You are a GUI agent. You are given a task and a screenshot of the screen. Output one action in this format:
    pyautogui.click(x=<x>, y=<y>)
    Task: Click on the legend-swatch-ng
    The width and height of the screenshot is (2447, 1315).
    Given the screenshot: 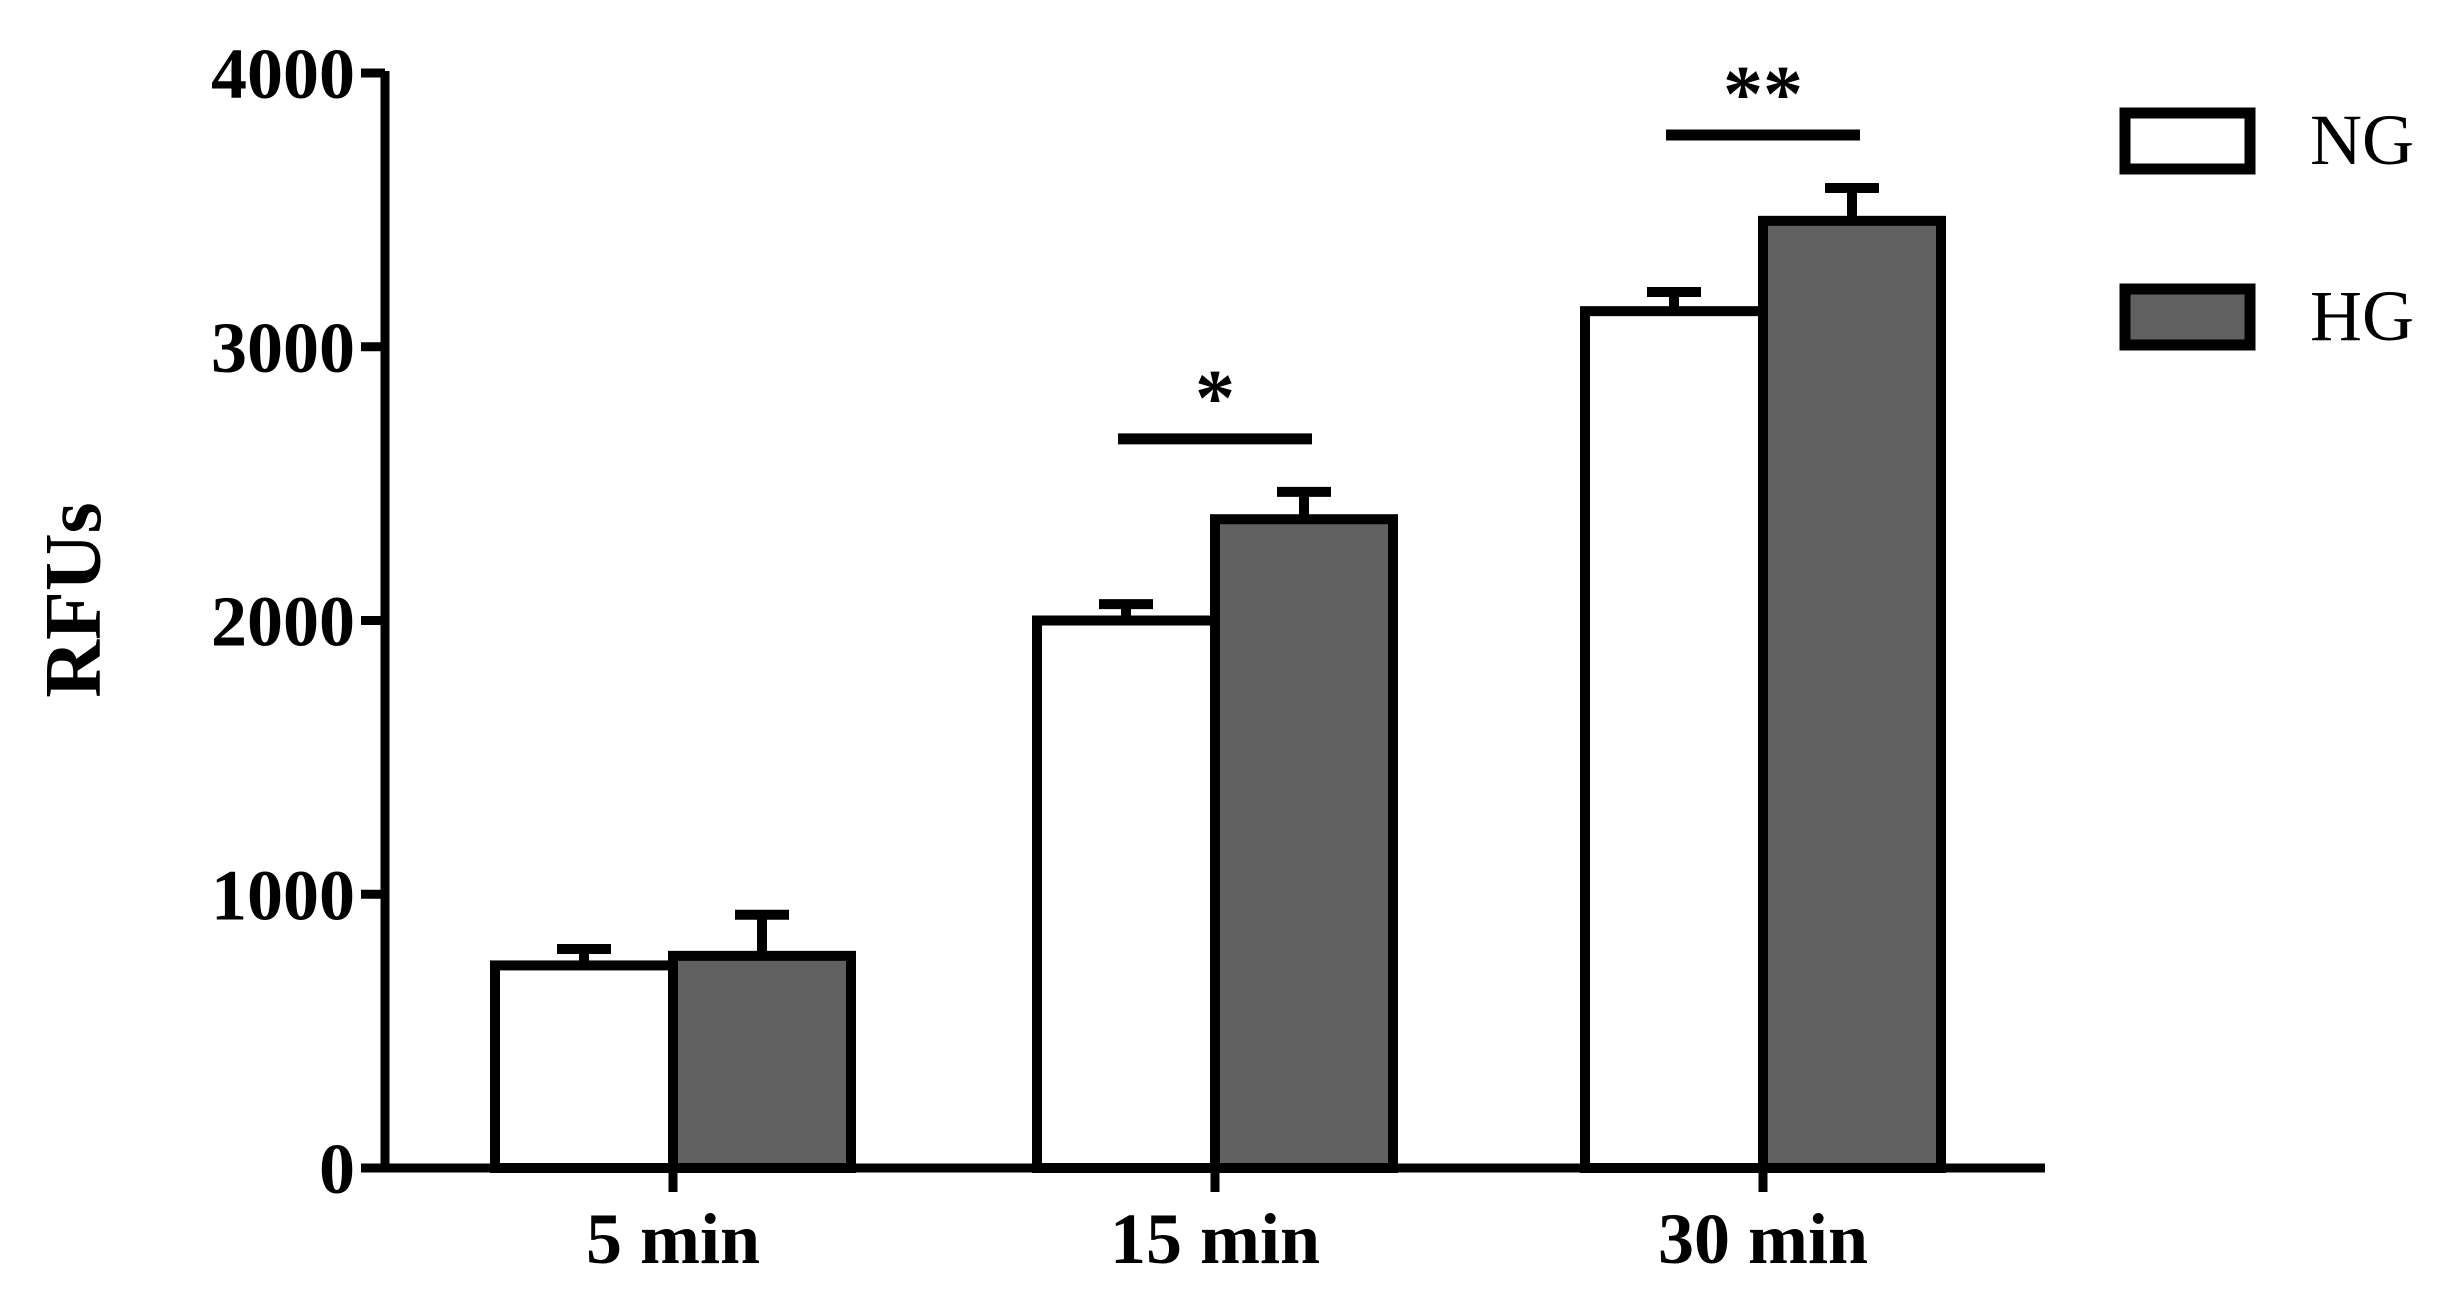 What is the action you would take?
    pyautogui.click(x=2187, y=141)
    